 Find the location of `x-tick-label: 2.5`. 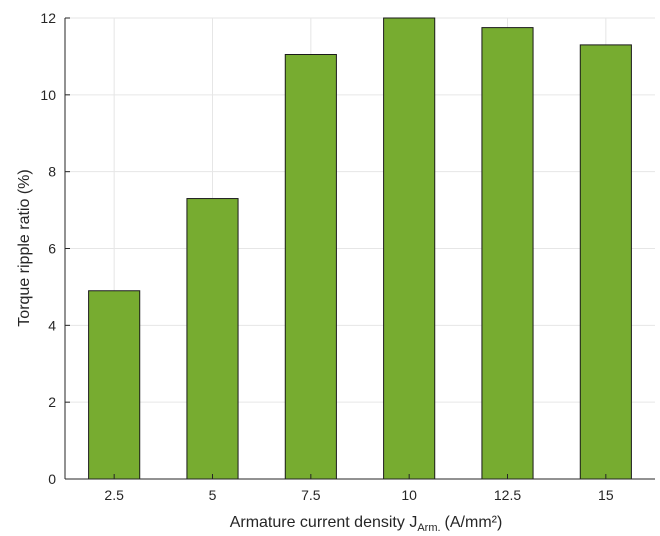

x-tick-label: 2.5 is located at coordinates (114, 495).